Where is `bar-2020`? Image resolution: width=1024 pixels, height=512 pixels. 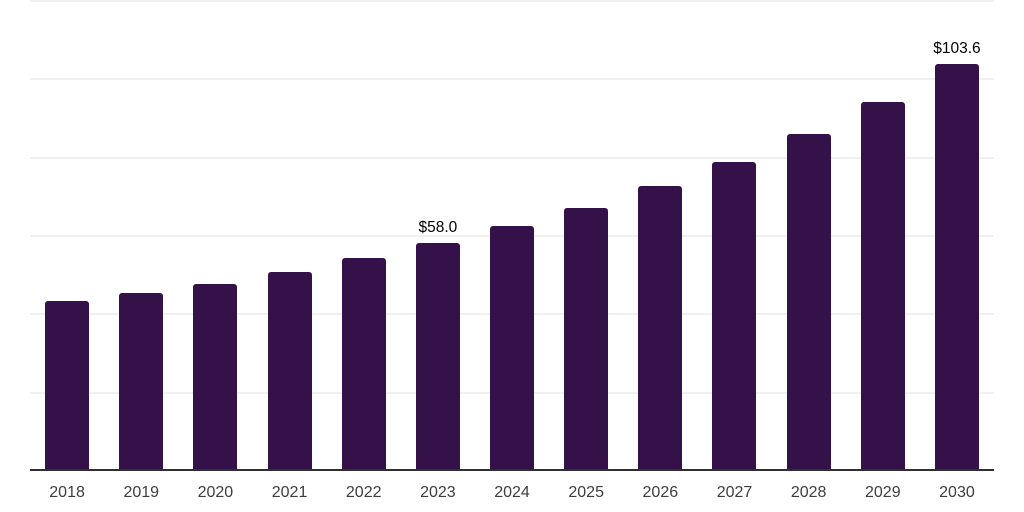 bar-2020 is located at coordinates (215, 376).